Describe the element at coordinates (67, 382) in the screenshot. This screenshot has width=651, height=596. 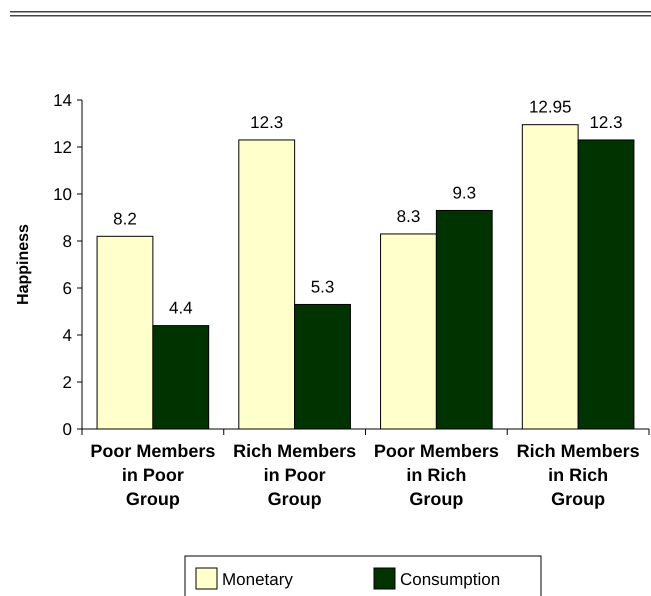
I see `y-tick-label: 2` at that location.